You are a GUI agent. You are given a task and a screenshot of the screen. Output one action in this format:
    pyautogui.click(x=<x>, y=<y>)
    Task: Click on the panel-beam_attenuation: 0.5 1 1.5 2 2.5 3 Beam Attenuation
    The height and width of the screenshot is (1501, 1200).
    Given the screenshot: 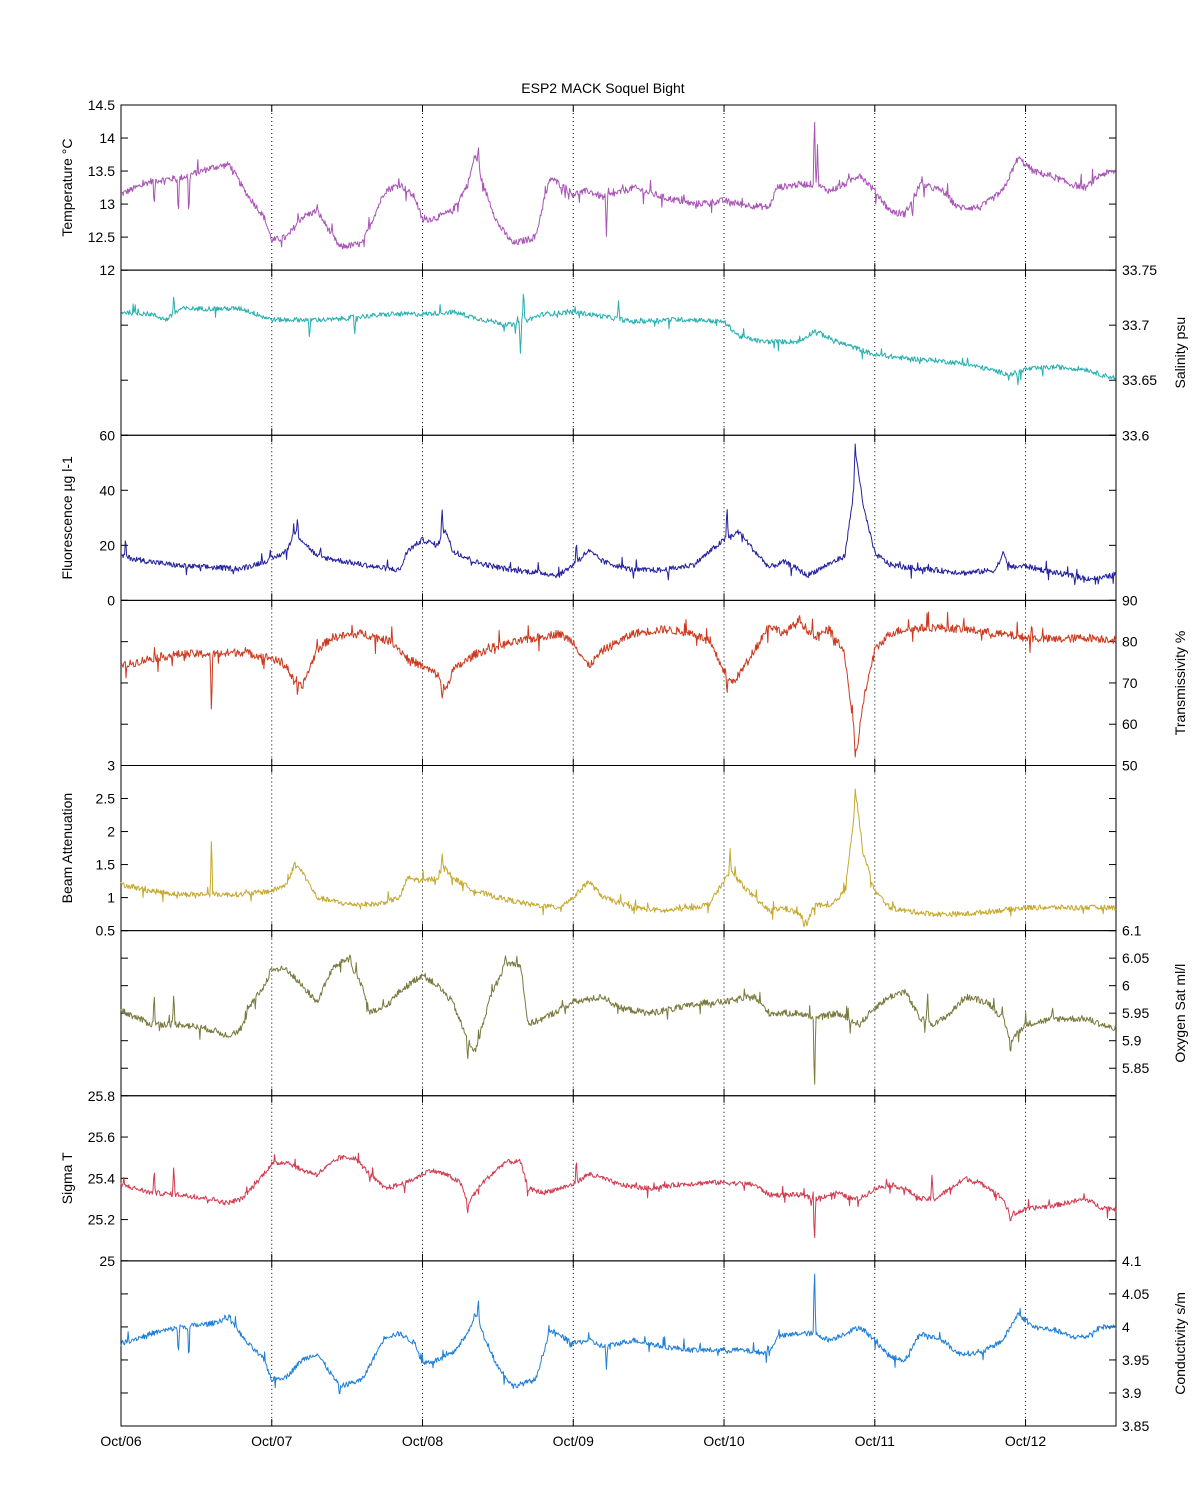 What is the action you would take?
    pyautogui.click(x=588, y=848)
    